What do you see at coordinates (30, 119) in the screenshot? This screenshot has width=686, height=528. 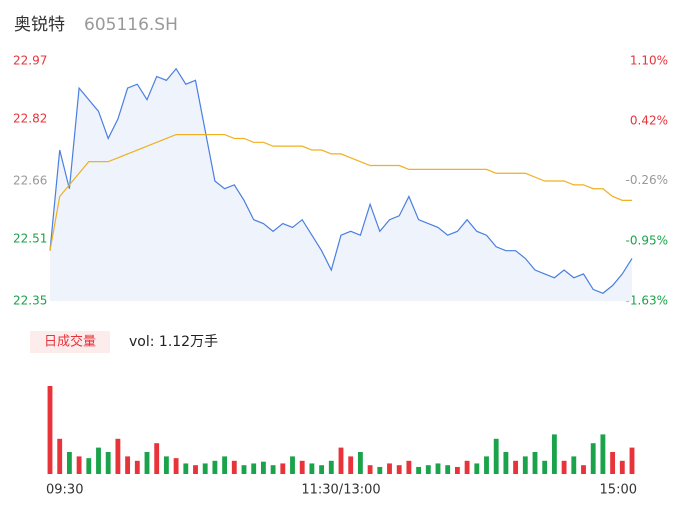 I see `y-tick-label: 22.82` at bounding box center [30, 119].